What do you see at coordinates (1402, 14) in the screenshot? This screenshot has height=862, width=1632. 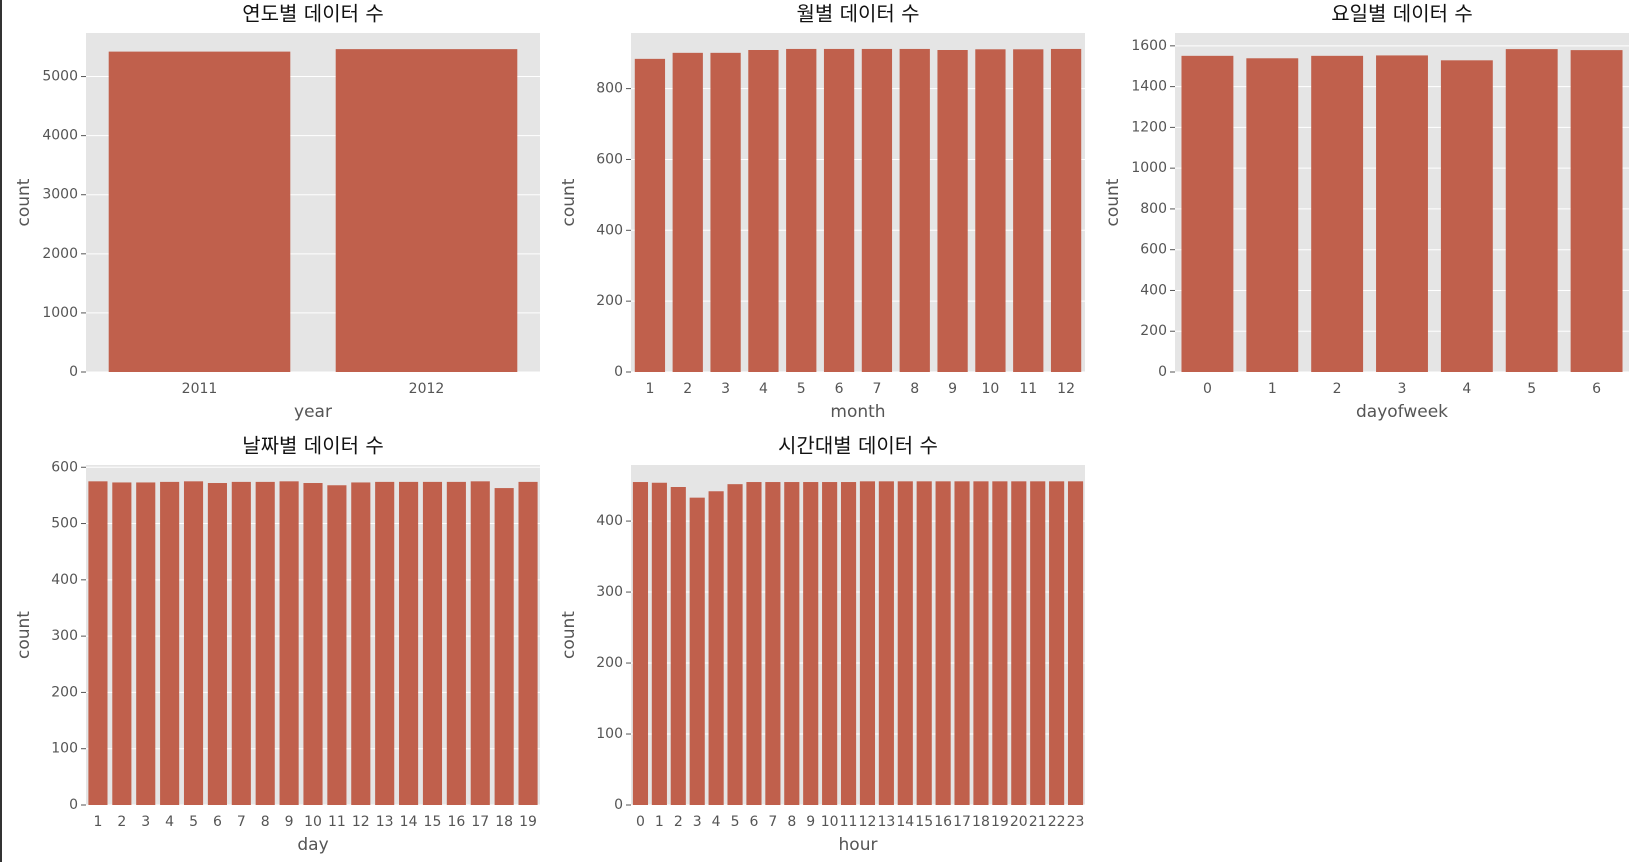 I see `subplot-title: 요일별 데이터 수` at bounding box center [1402, 14].